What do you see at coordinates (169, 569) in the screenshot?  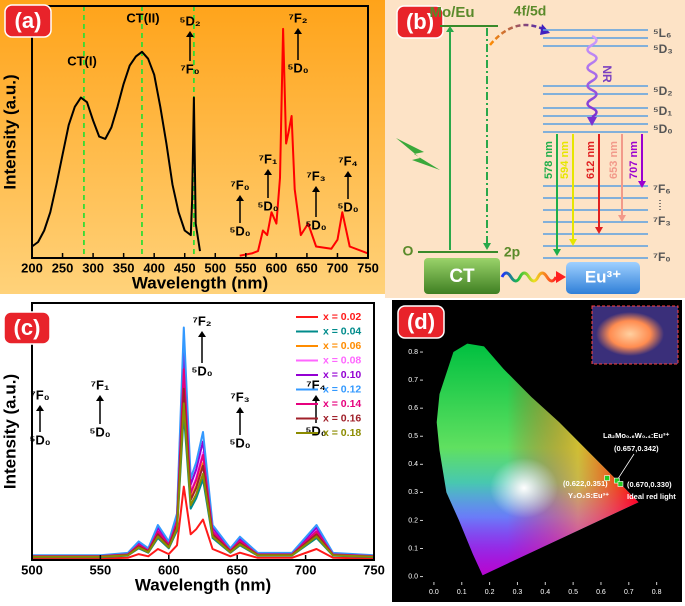 I see `x-tick-label: 600` at bounding box center [169, 569].